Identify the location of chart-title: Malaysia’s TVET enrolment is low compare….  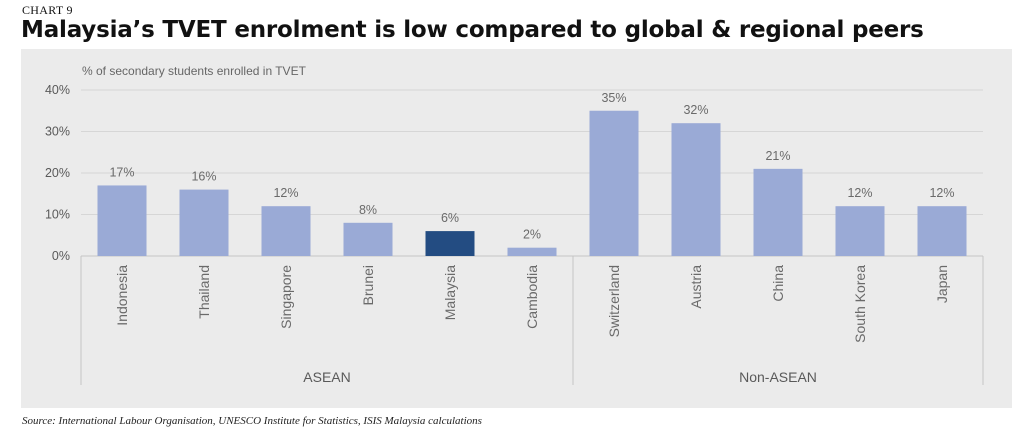
(472, 30).